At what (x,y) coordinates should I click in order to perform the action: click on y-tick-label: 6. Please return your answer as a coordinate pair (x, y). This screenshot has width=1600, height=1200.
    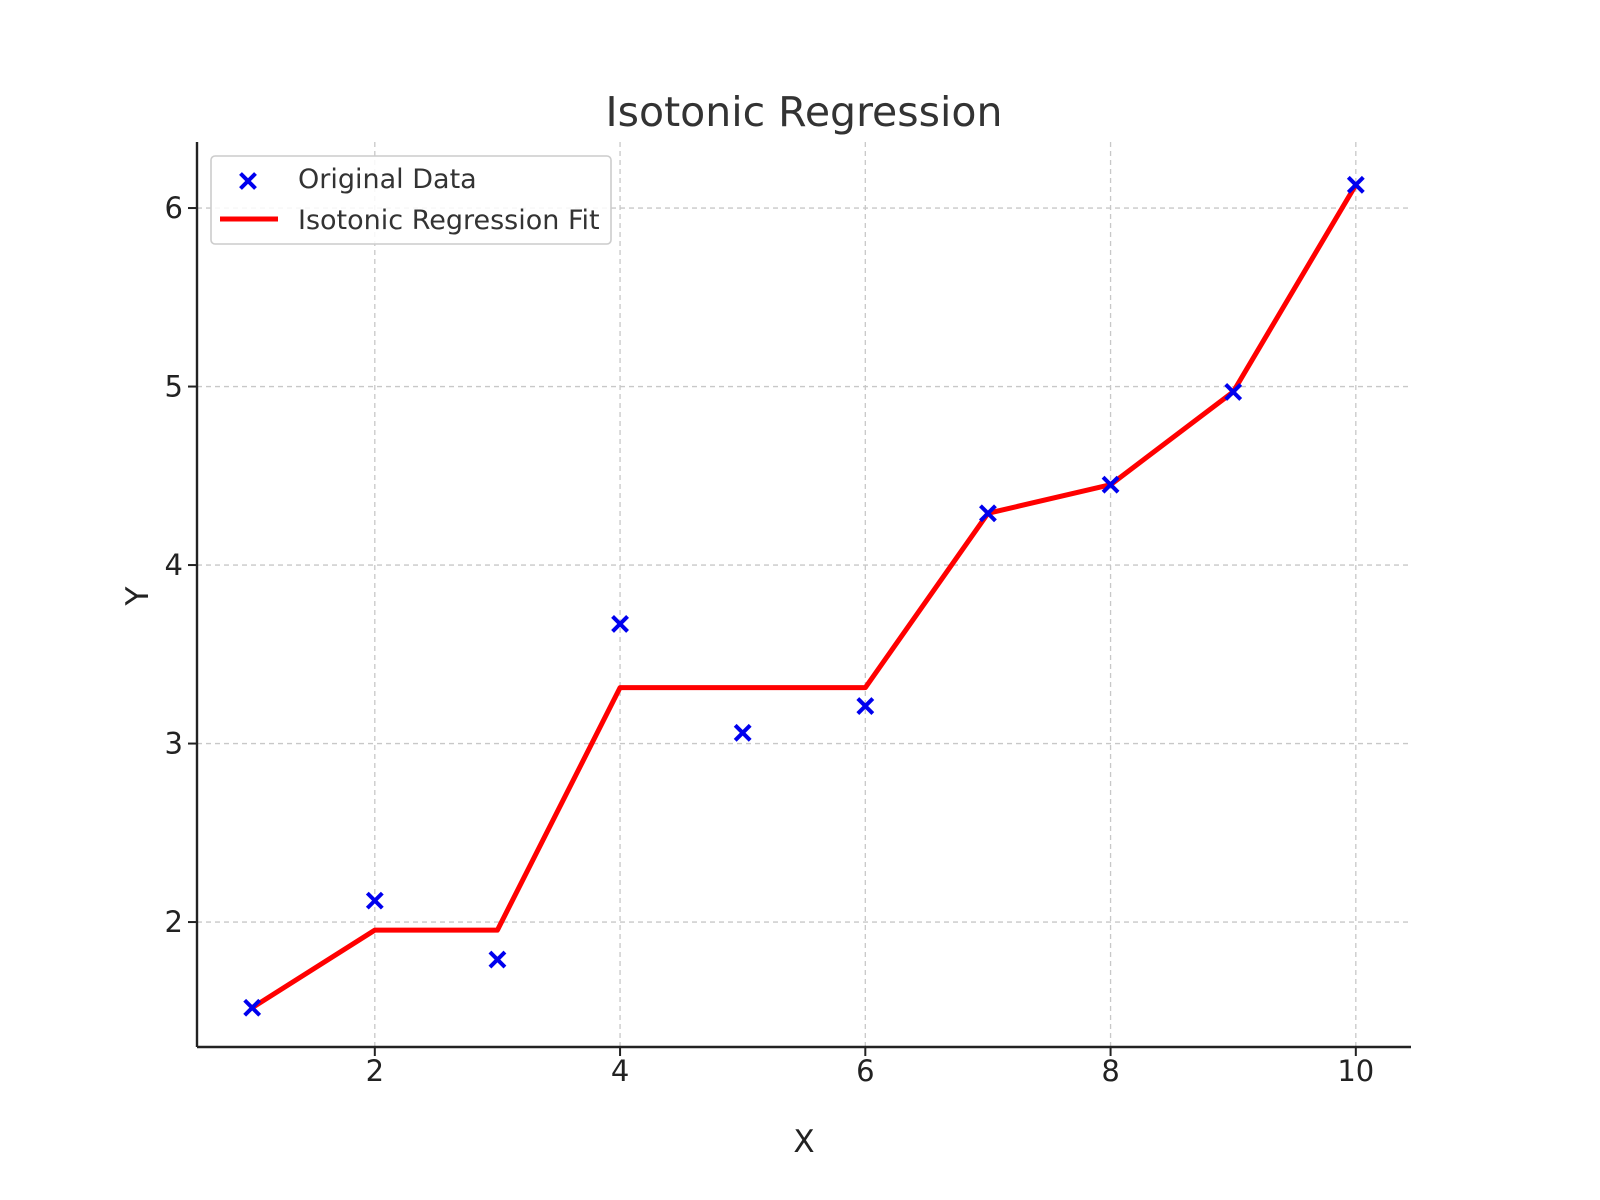
    Looking at the image, I should click on (174, 208).